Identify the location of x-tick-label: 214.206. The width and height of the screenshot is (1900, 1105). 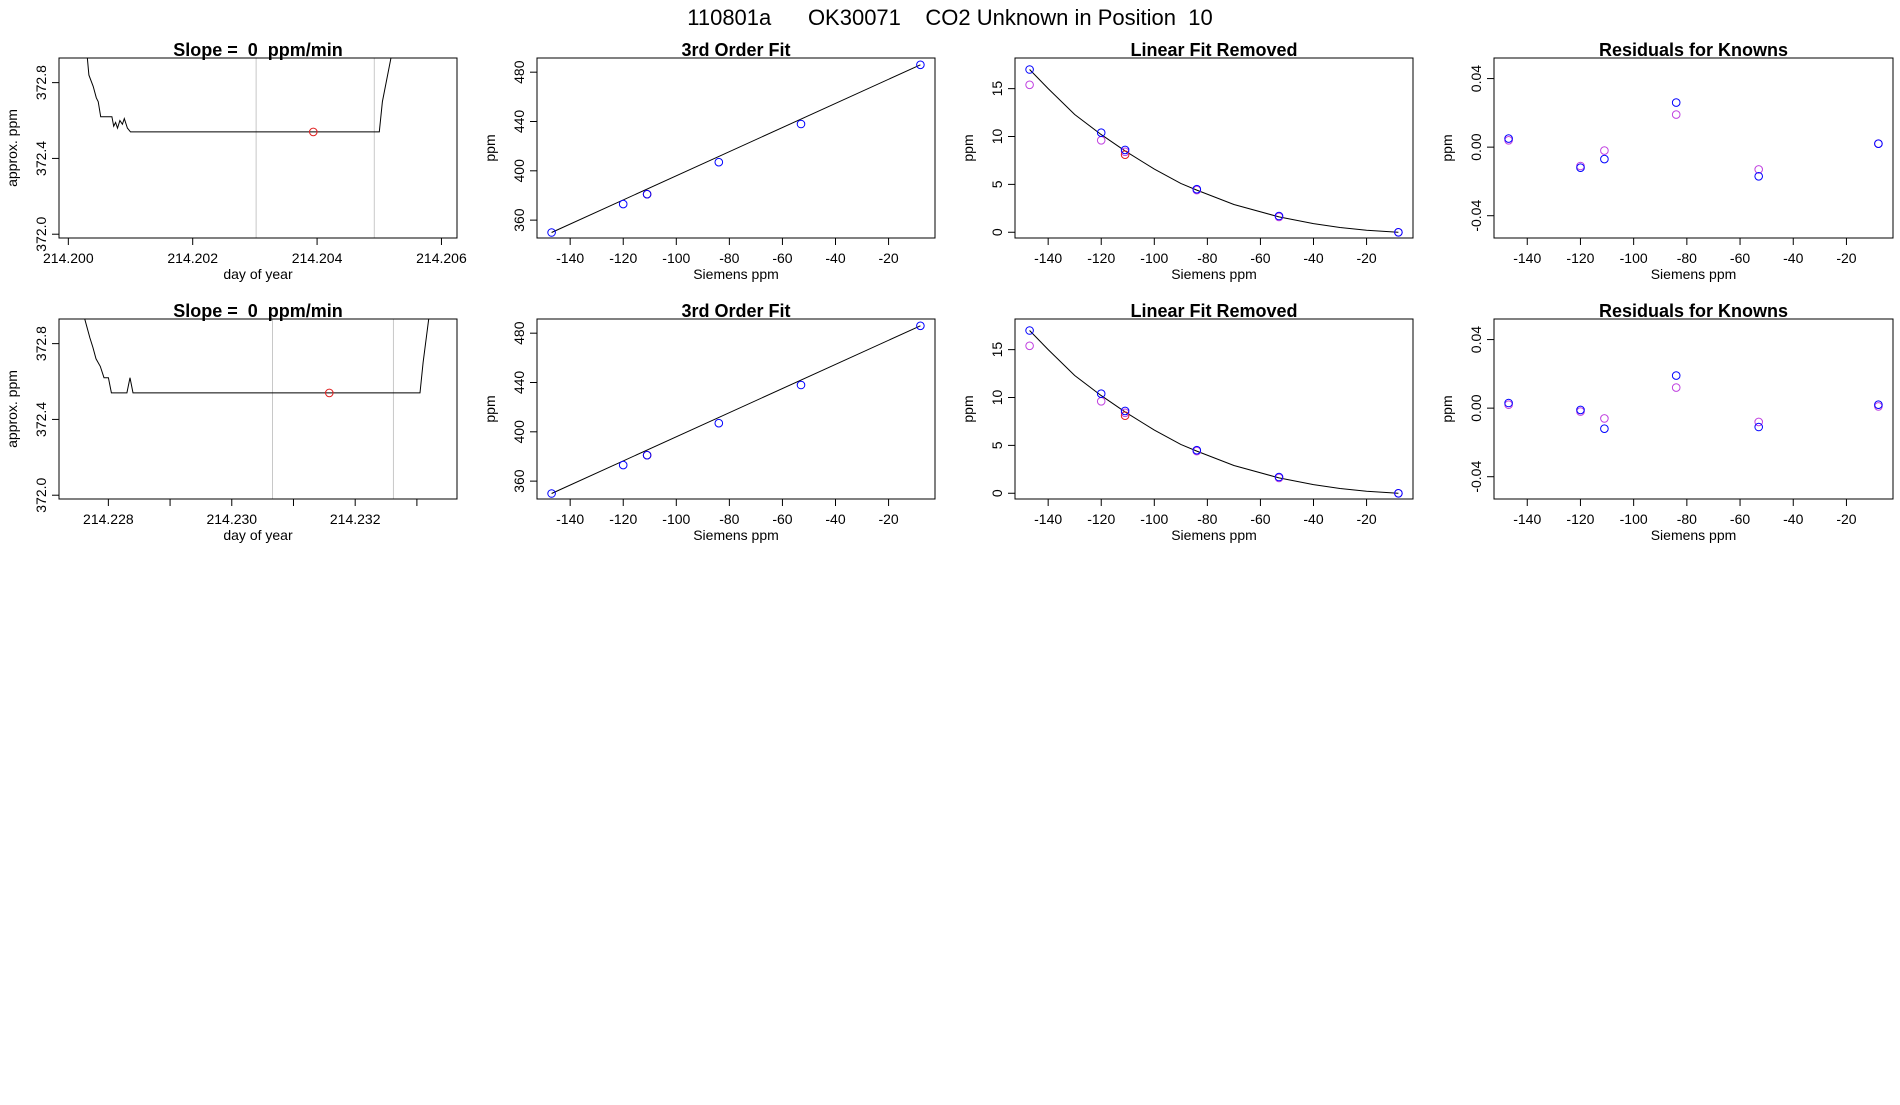
(441, 258).